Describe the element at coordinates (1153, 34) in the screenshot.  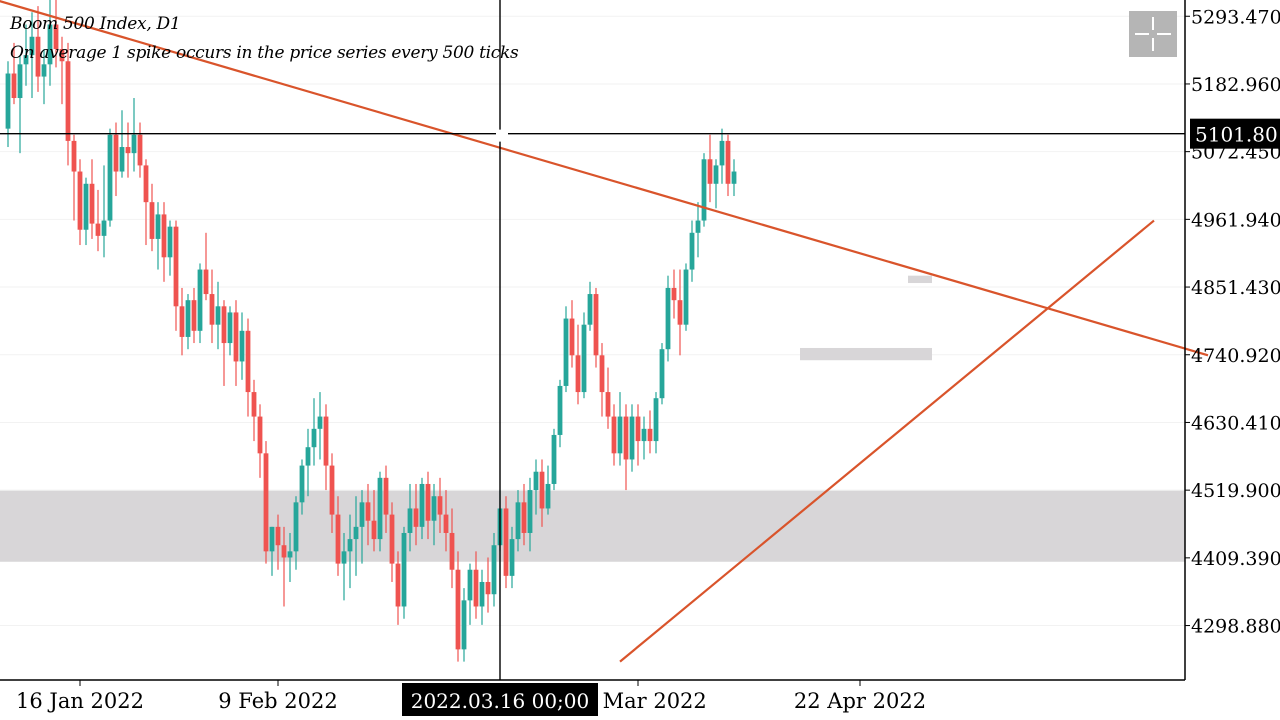
I see `crosshair-button` at that location.